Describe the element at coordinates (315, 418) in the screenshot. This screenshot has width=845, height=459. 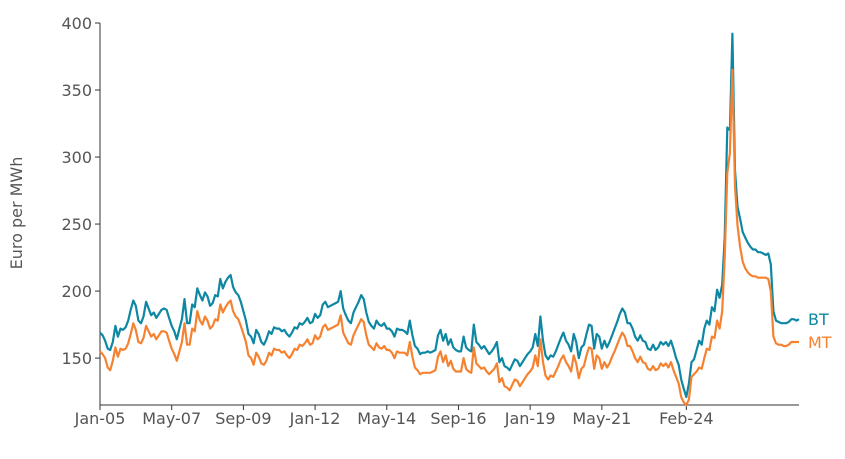
I see `x-tick-label: Jan-12` at that location.